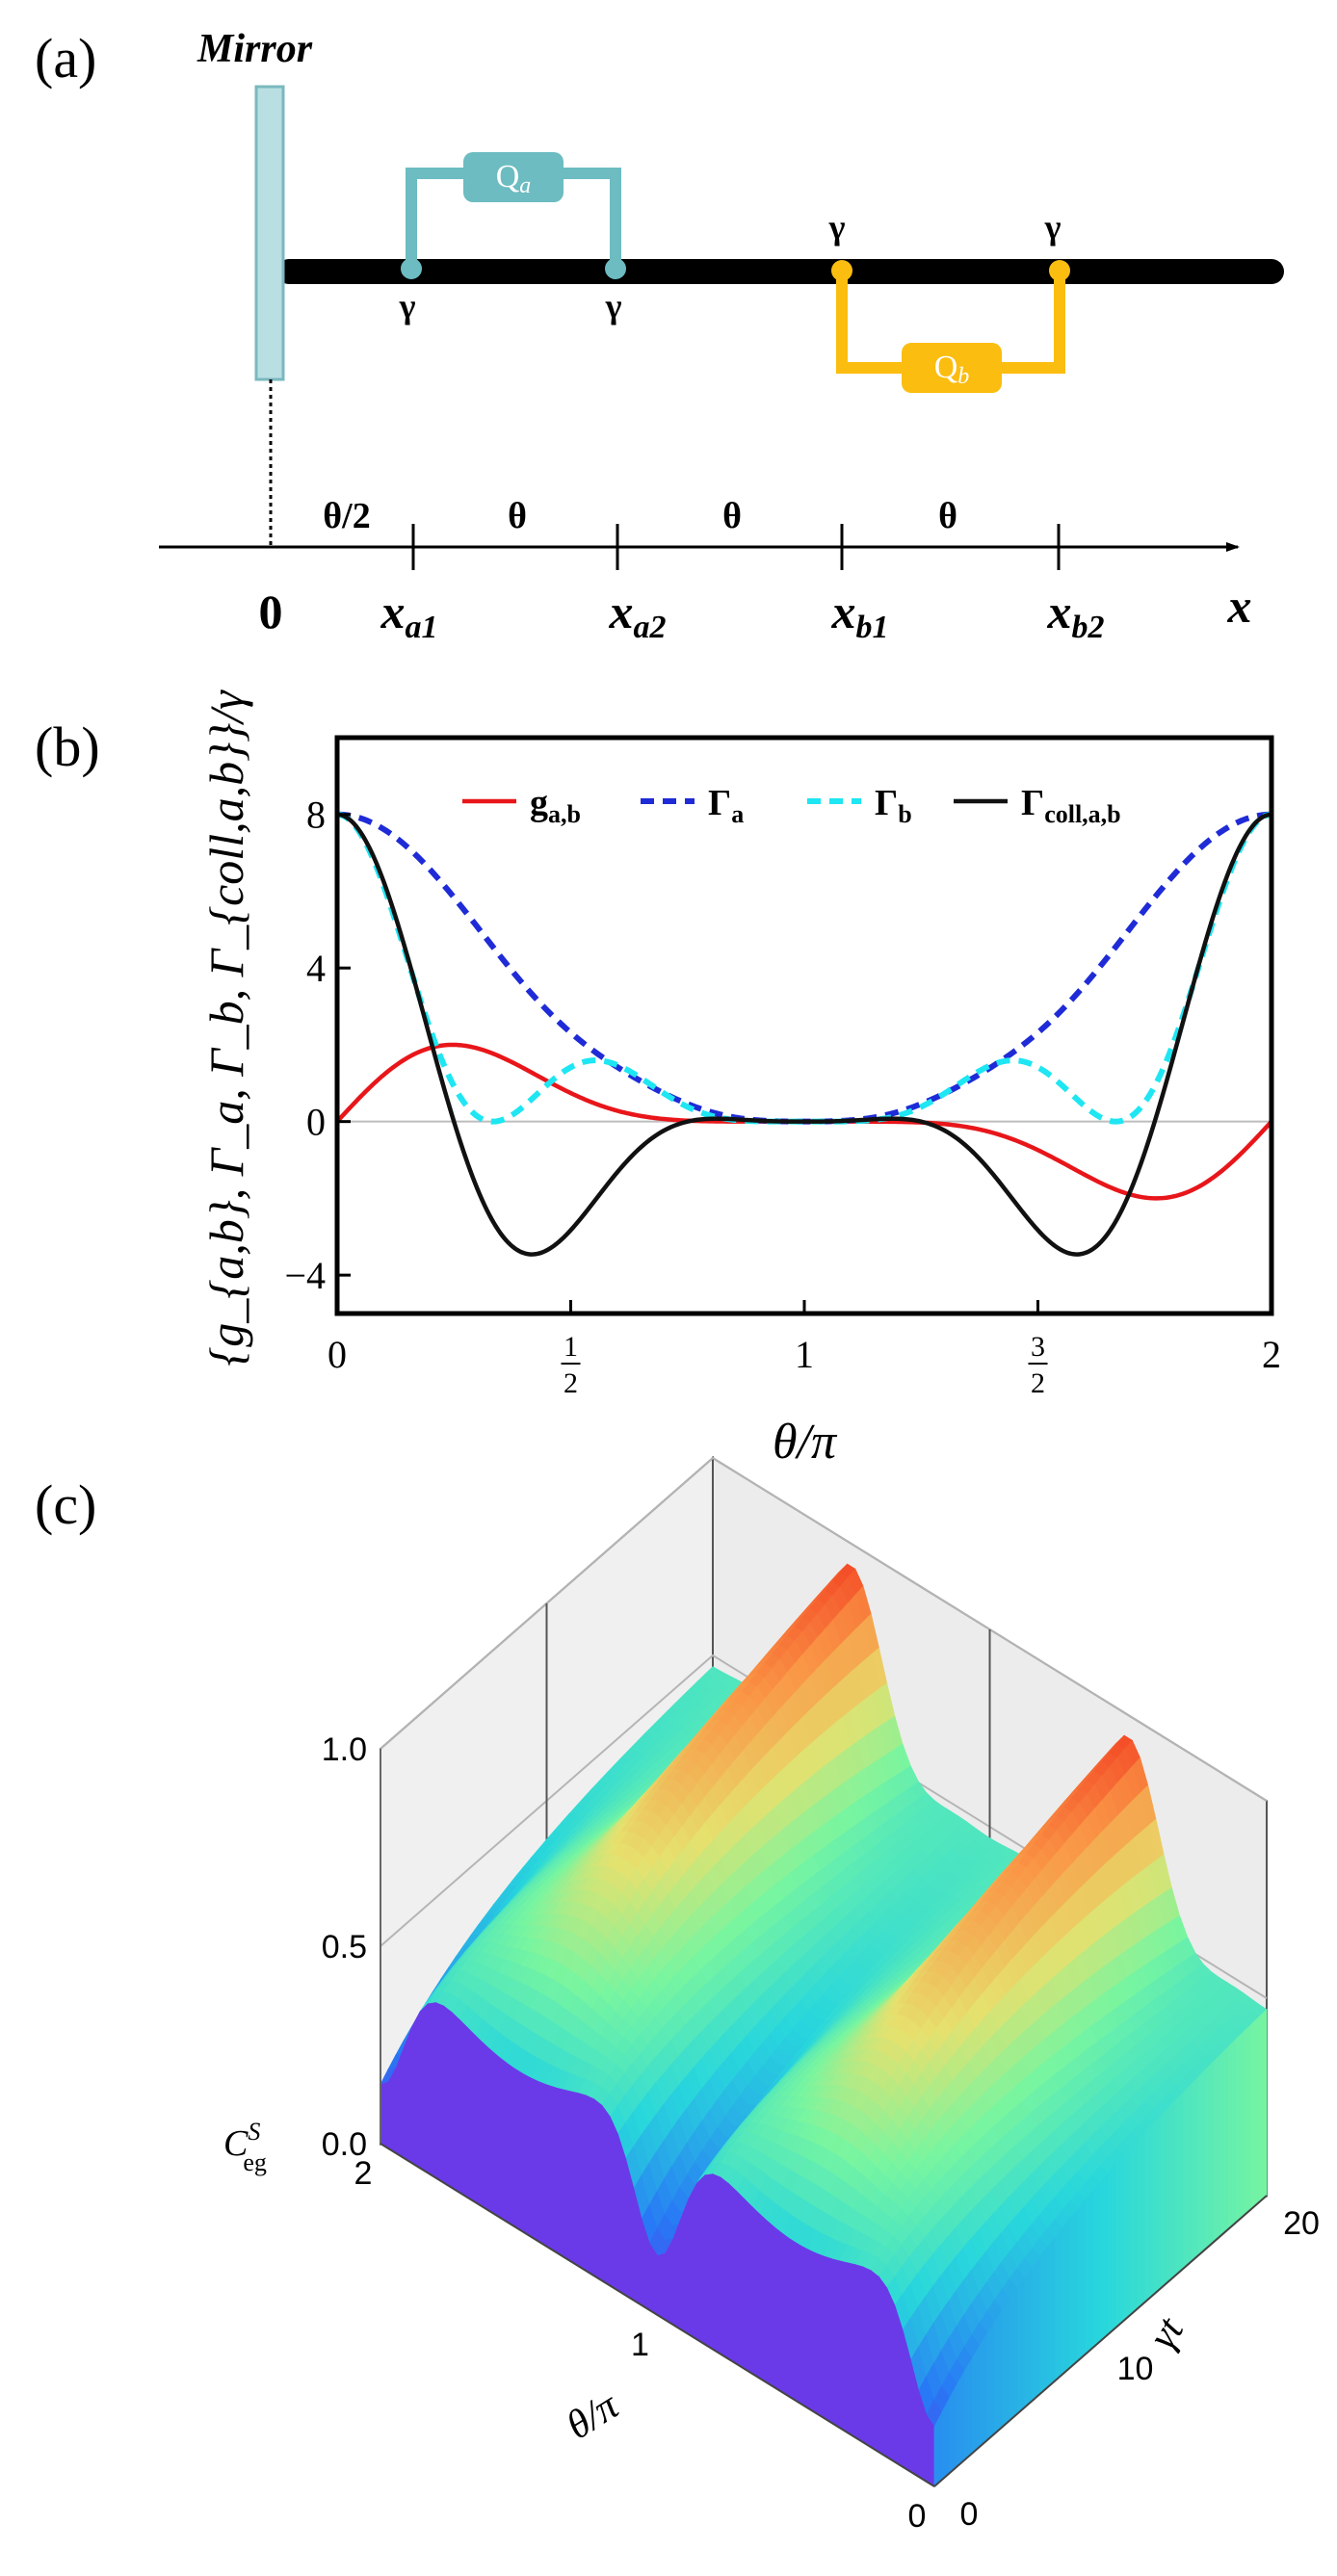 The height and width of the screenshot is (2576, 1337). Describe the element at coordinates (969, 2514) in the screenshot. I see `t-tick-label-0: 0` at that location.